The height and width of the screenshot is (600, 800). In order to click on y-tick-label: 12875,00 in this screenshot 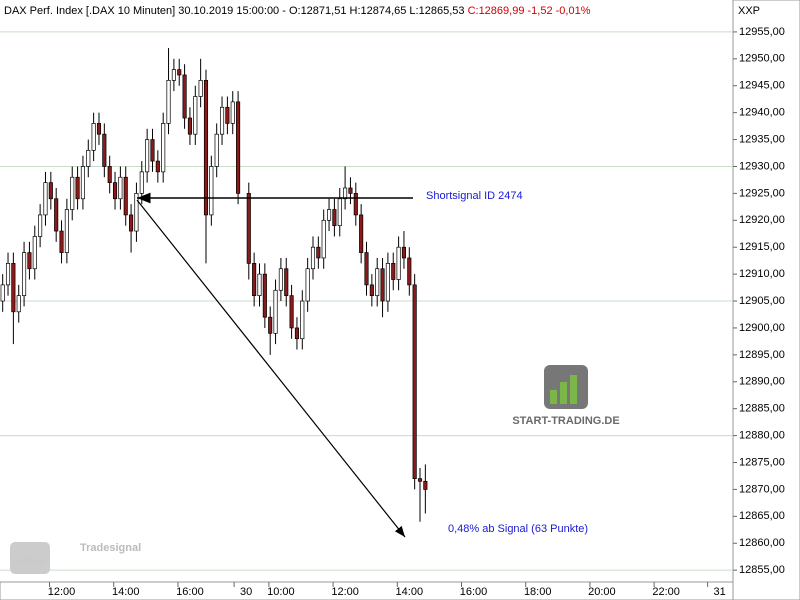, I will do `click(762, 462)`.